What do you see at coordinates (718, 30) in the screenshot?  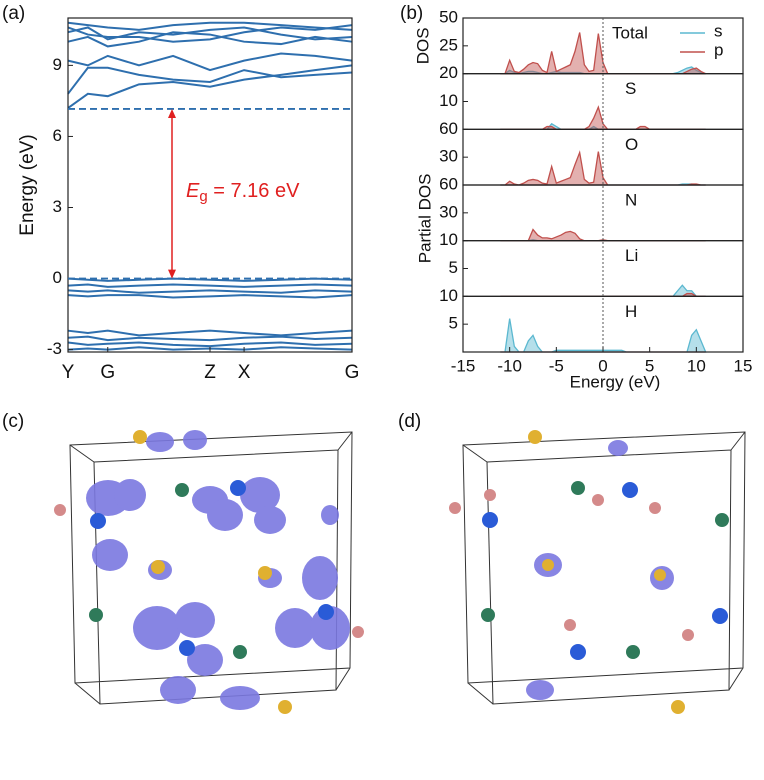 I see `legend-label: s` at bounding box center [718, 30].